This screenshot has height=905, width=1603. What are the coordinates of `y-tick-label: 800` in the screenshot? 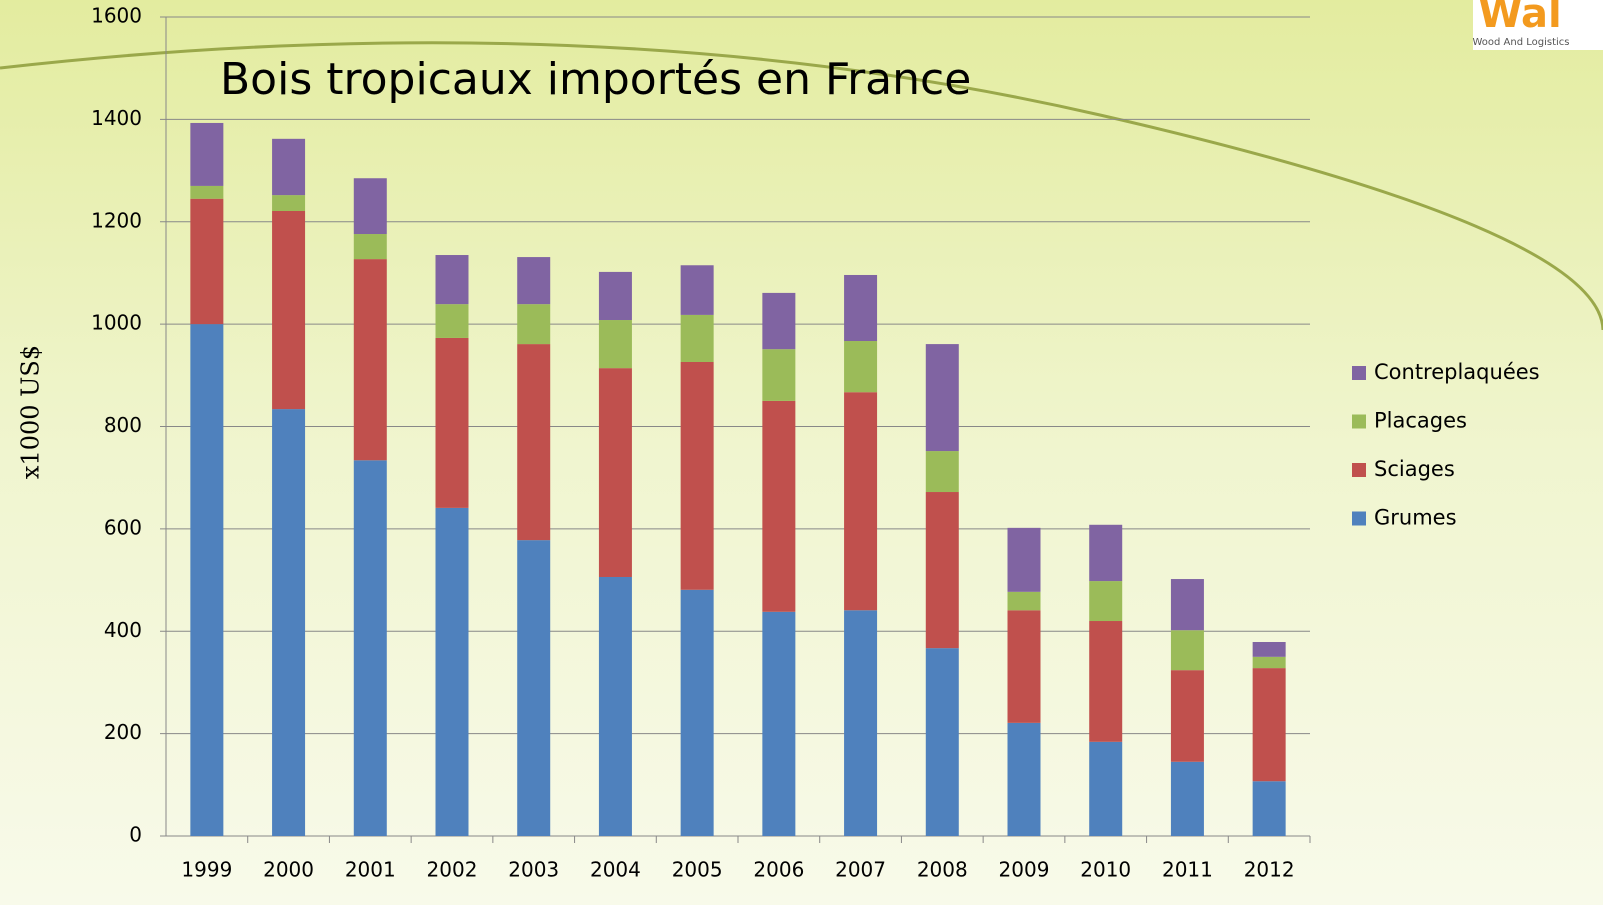 It's located at (123, 425).